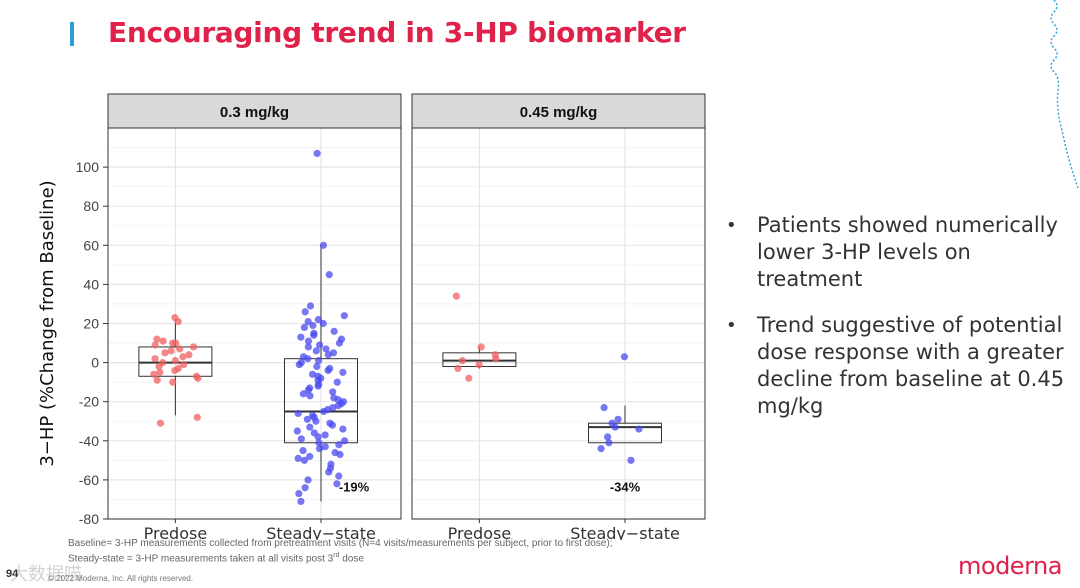 This screenshot has width=1080, height=588. I want to click on y-tick-label: 60, so click(91, 245).